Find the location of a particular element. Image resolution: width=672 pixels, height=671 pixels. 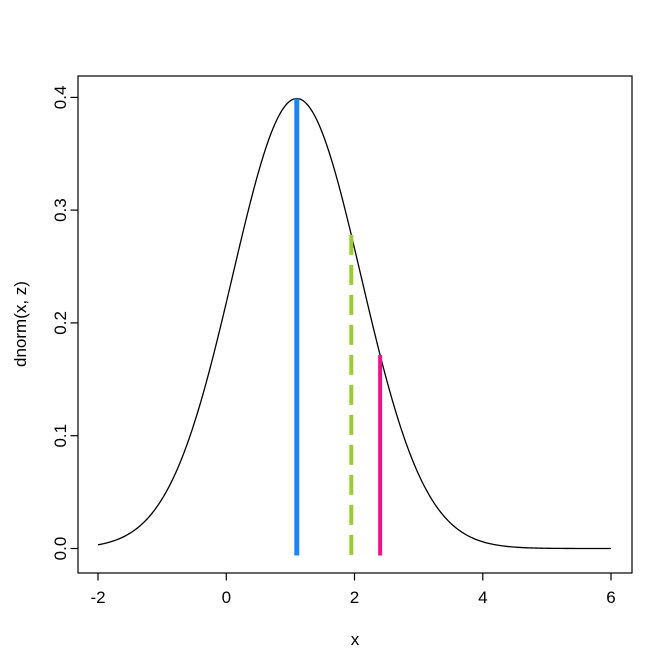

y-tick-label: 0.1 is located at coordinates (60, 436).